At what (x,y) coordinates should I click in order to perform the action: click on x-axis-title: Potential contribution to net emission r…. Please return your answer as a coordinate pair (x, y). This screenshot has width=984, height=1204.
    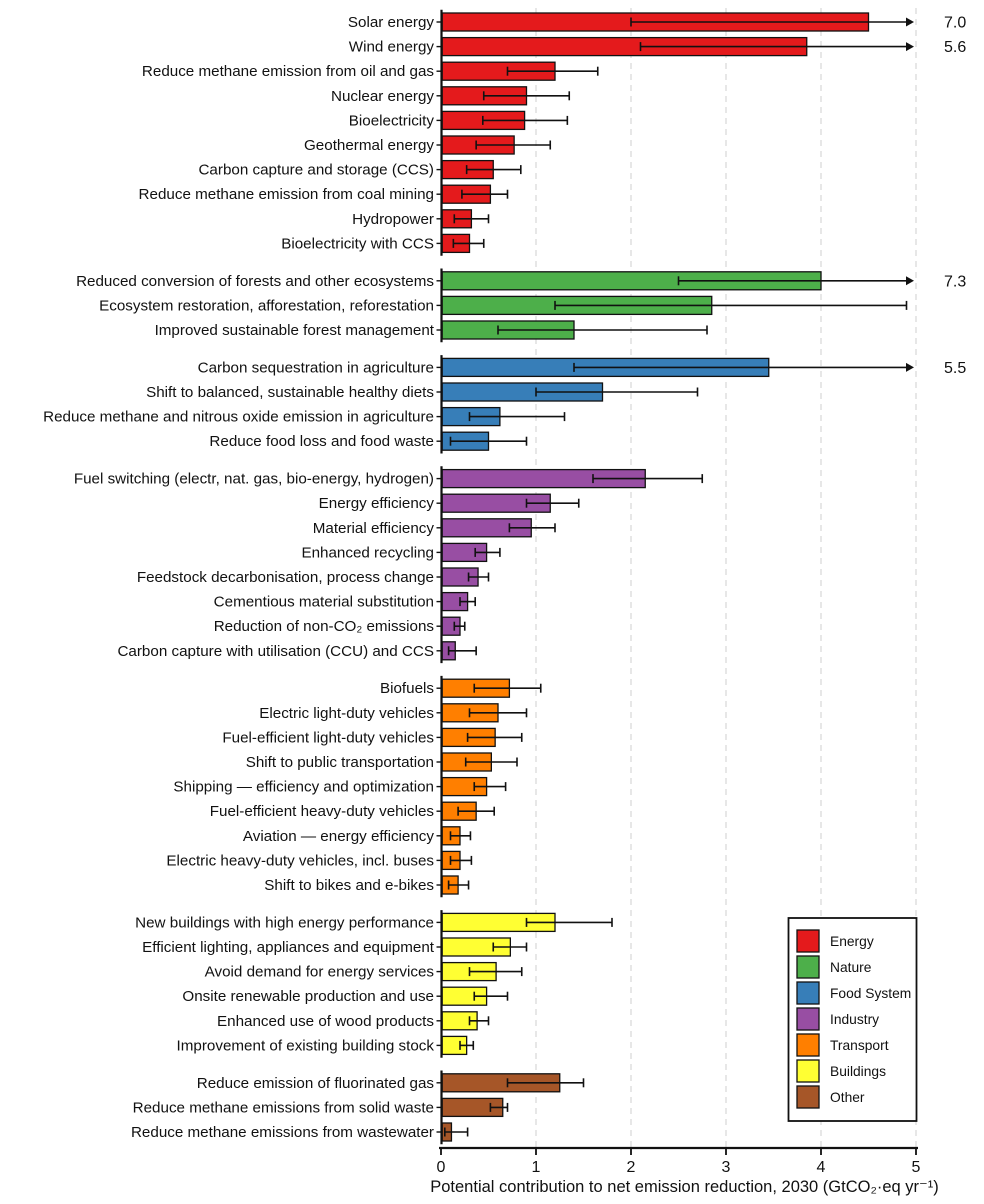
    Looking at the image, I should click on (684, 1187).